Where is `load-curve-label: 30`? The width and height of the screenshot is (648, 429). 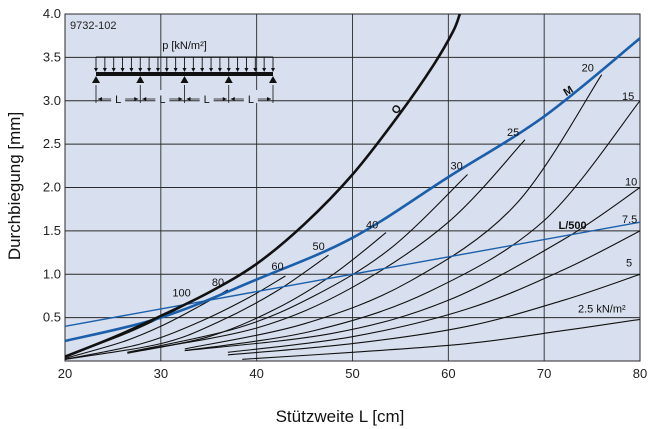
load-curve-label: 30 is located at coordinates (457, 166).